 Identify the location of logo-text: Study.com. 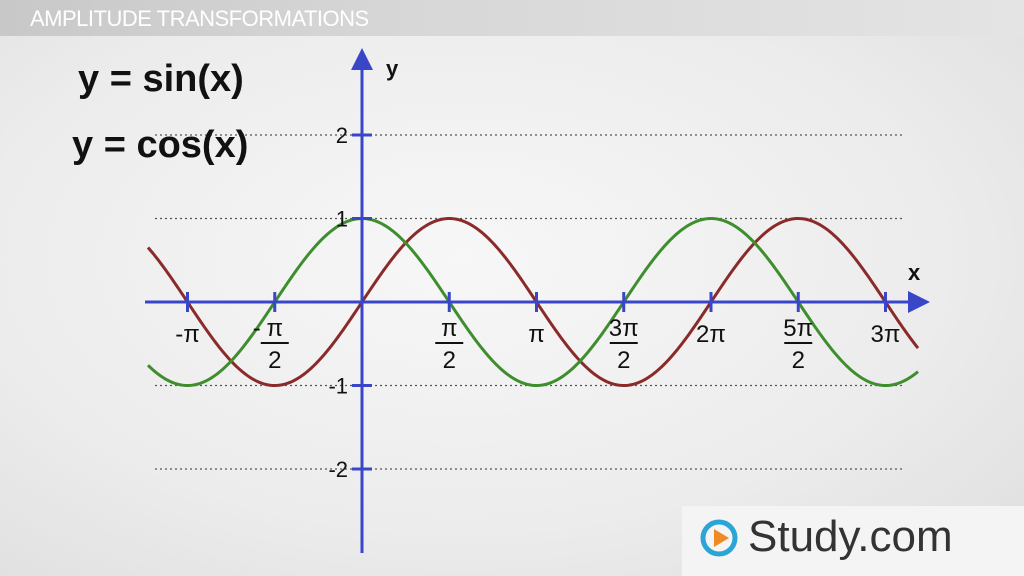
(850, 536).